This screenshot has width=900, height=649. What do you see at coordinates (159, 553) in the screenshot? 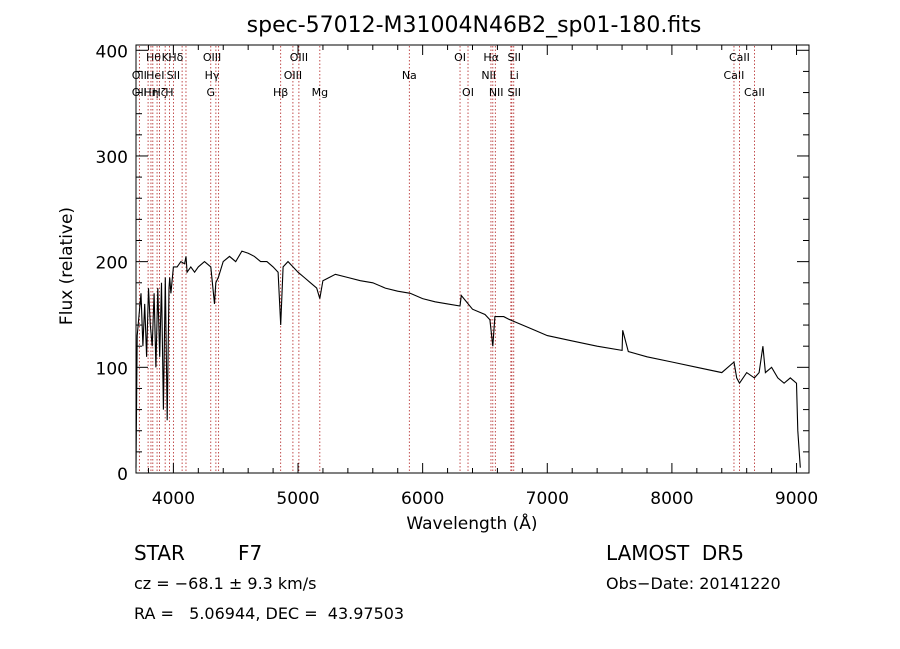
I see `object-class: STAR` at bounding box center [159, 553].